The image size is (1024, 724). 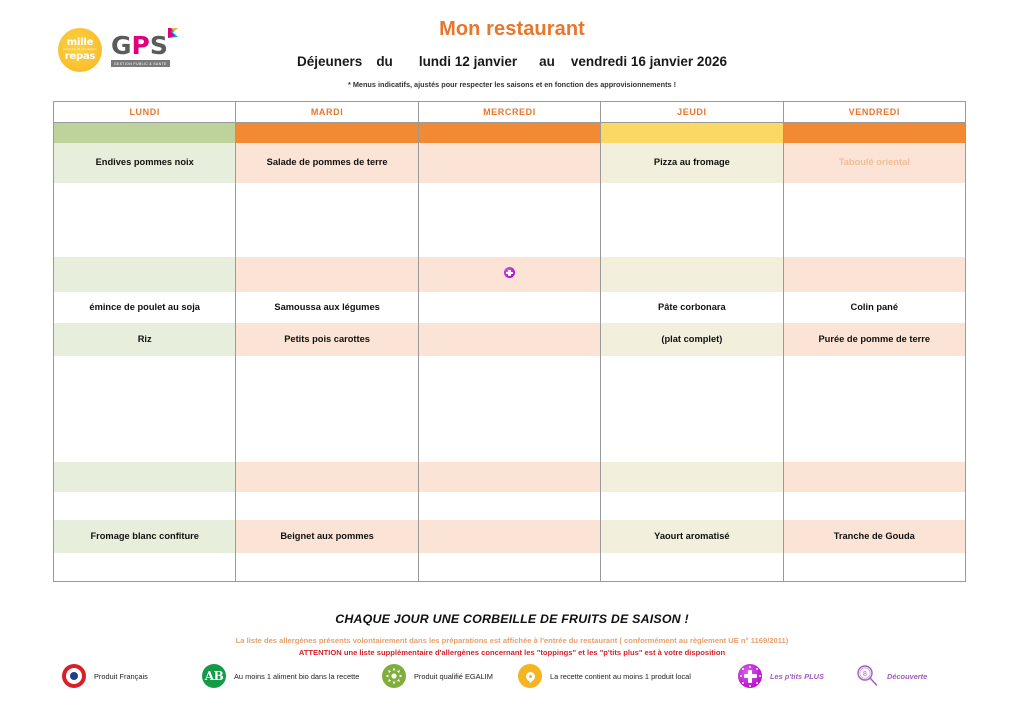 I want to click on column-header-mardi: MARDI, so click(x=327, y=112).